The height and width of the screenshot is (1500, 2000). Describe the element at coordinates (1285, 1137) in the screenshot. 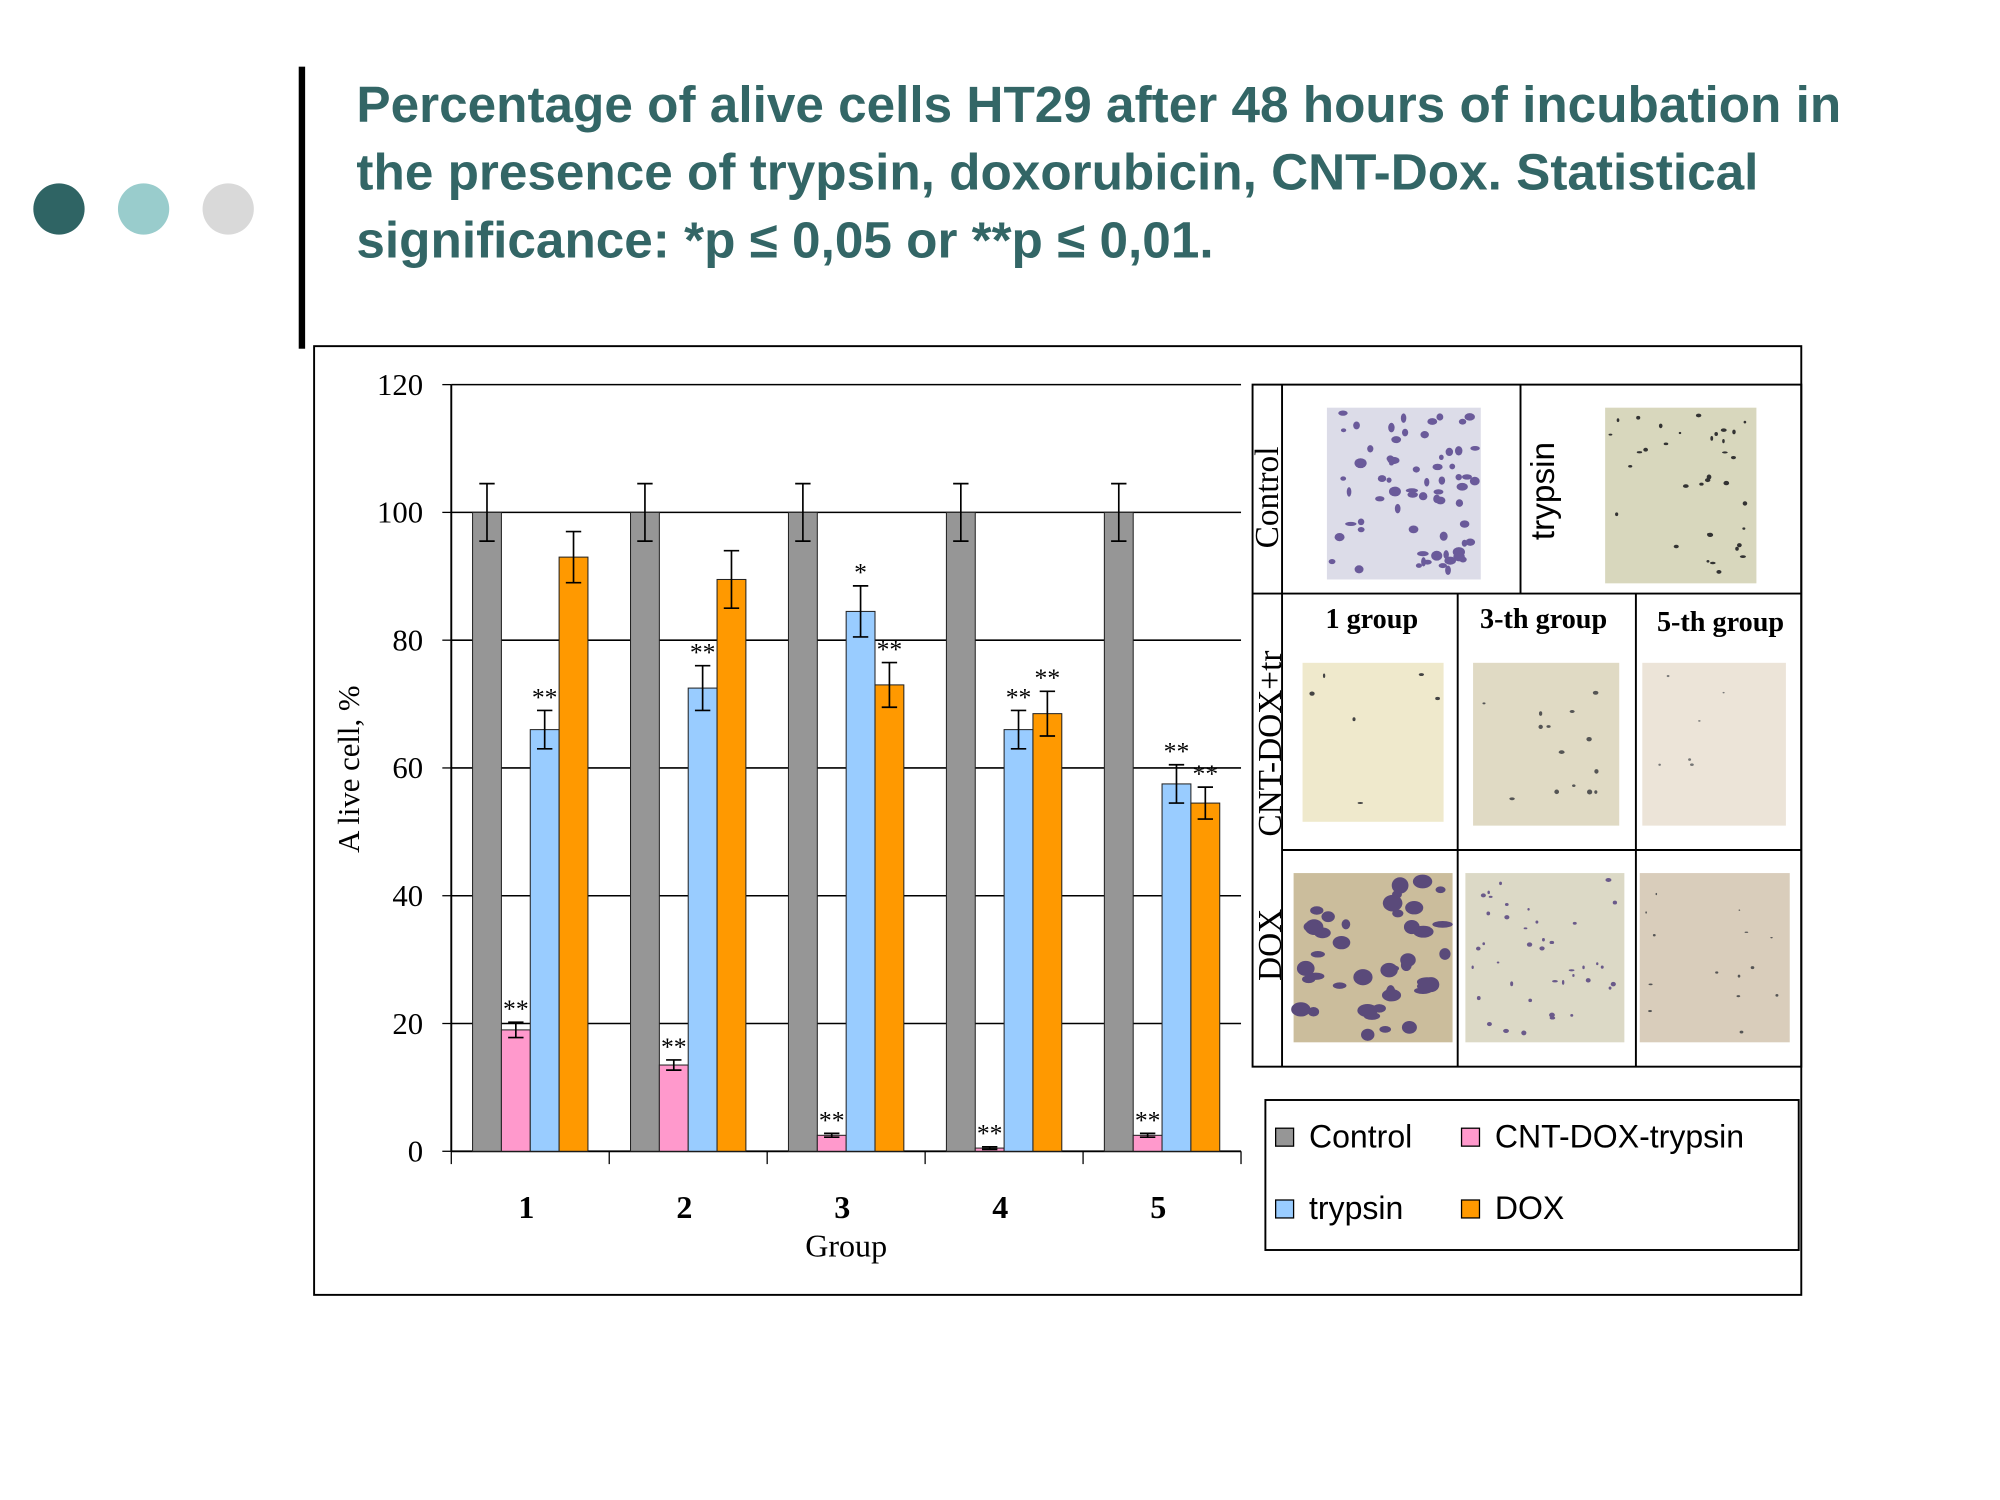

I see `legend-swatch` at that location.